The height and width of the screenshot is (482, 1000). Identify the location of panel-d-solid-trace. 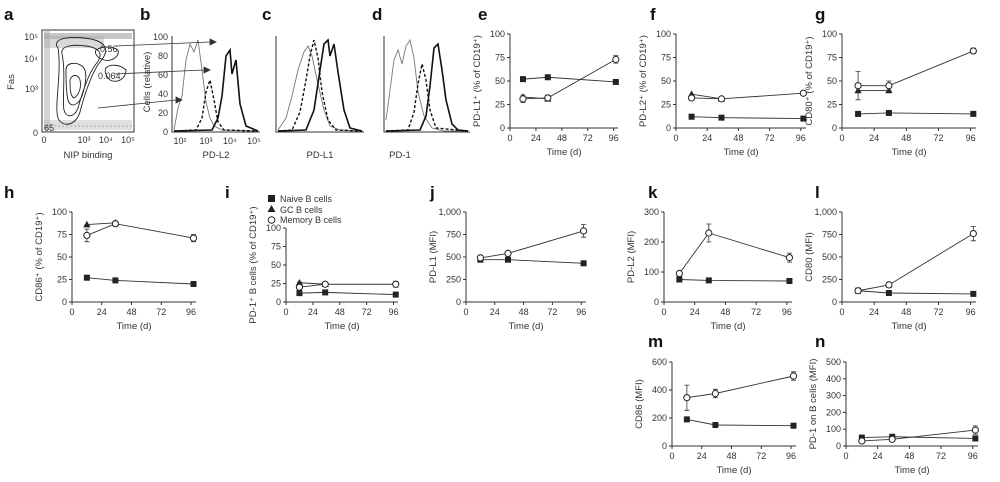
(427, 87).